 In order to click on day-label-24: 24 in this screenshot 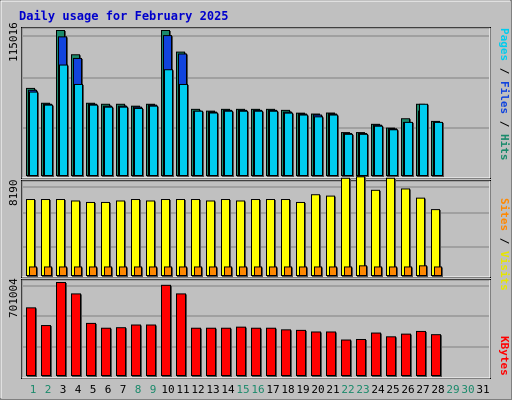, I will do `click(378, 389)`.